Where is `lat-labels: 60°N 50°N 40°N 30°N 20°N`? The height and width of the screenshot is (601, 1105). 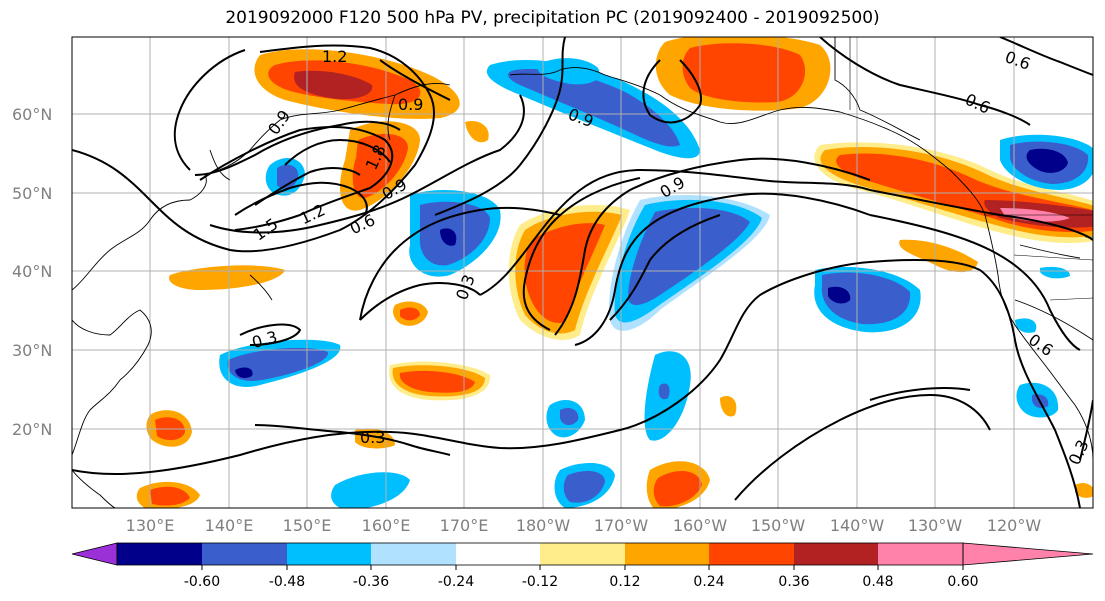 lat-labels: 60°N 50°N 40°N 30°N 20°N is located at coordinates (32, 272).